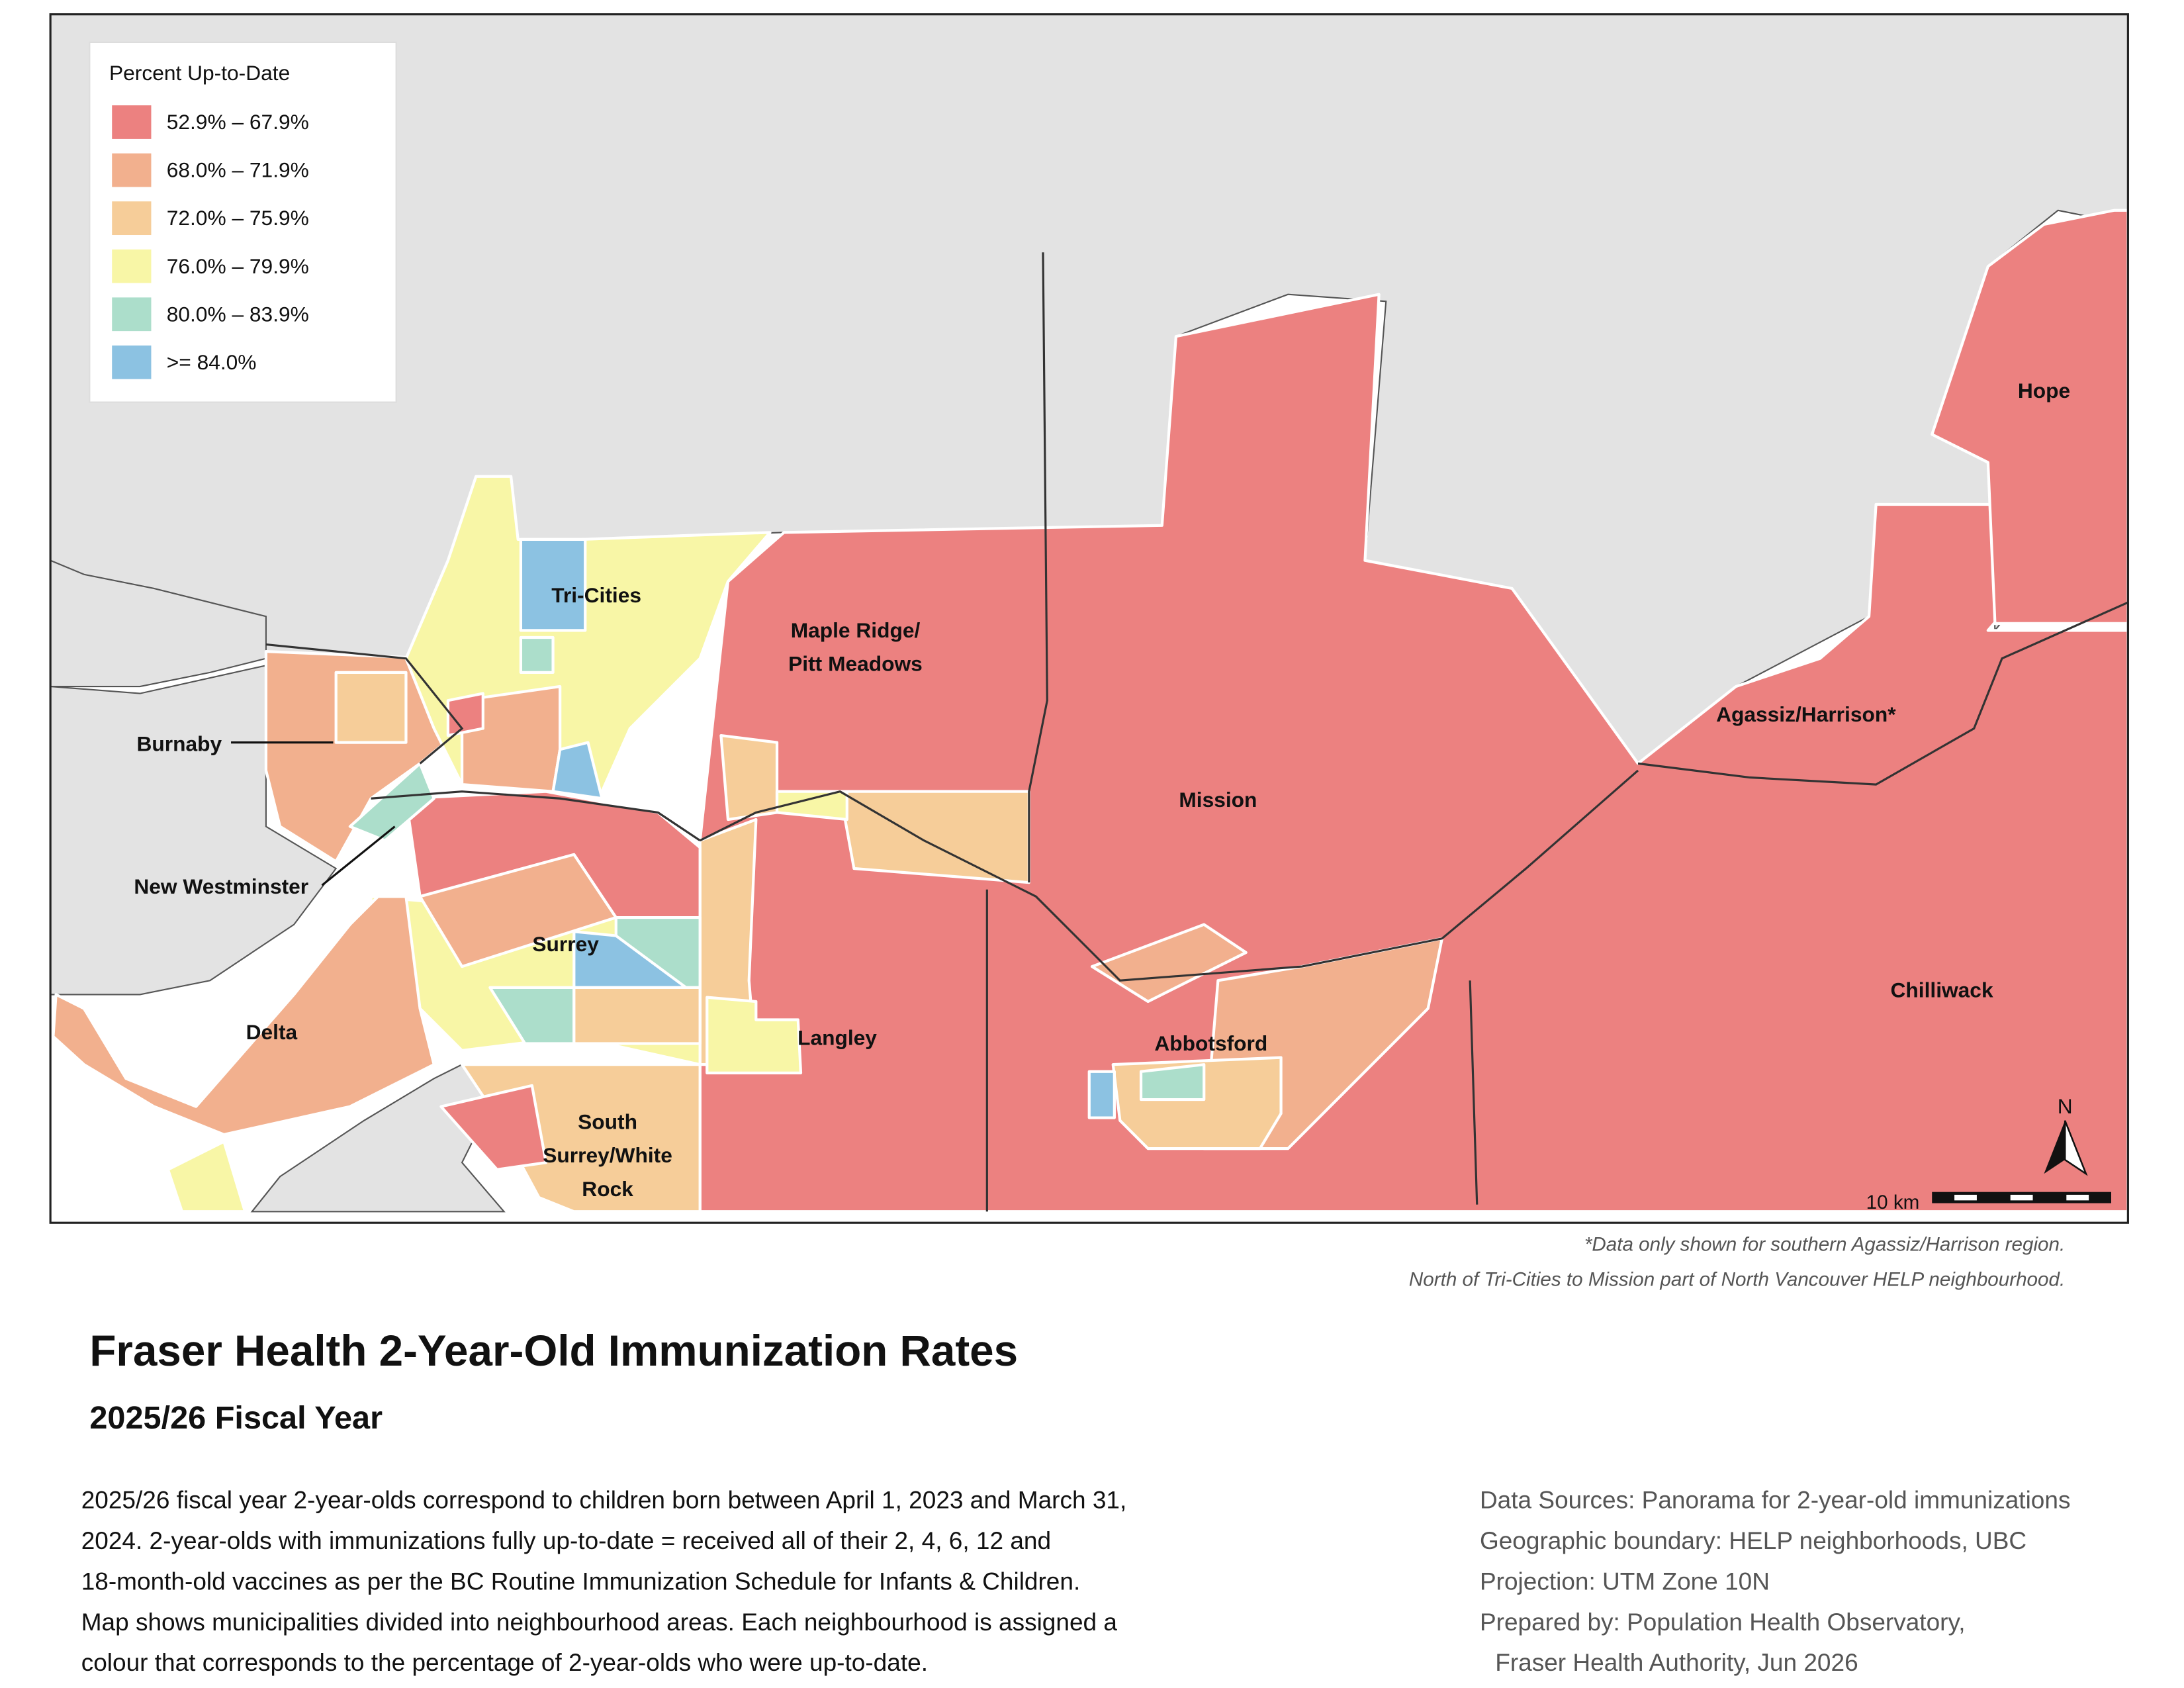  Describe the element at coordinates (1210, 1043) in the screenshot. I see `region-label: Abbotsford` at that location.